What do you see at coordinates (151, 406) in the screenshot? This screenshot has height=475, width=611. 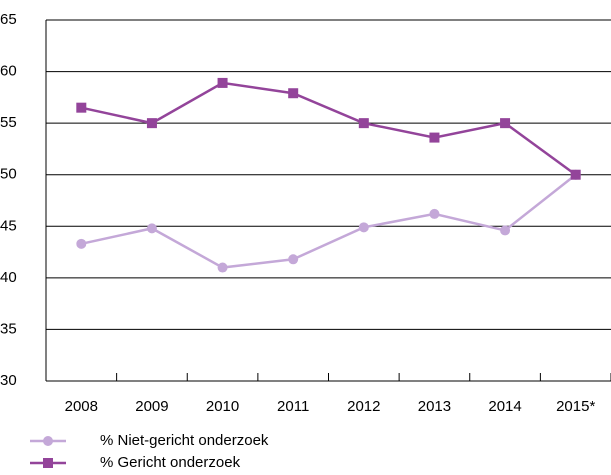 I see `x-tick-label: 2009` at bounding box center [151, 406].